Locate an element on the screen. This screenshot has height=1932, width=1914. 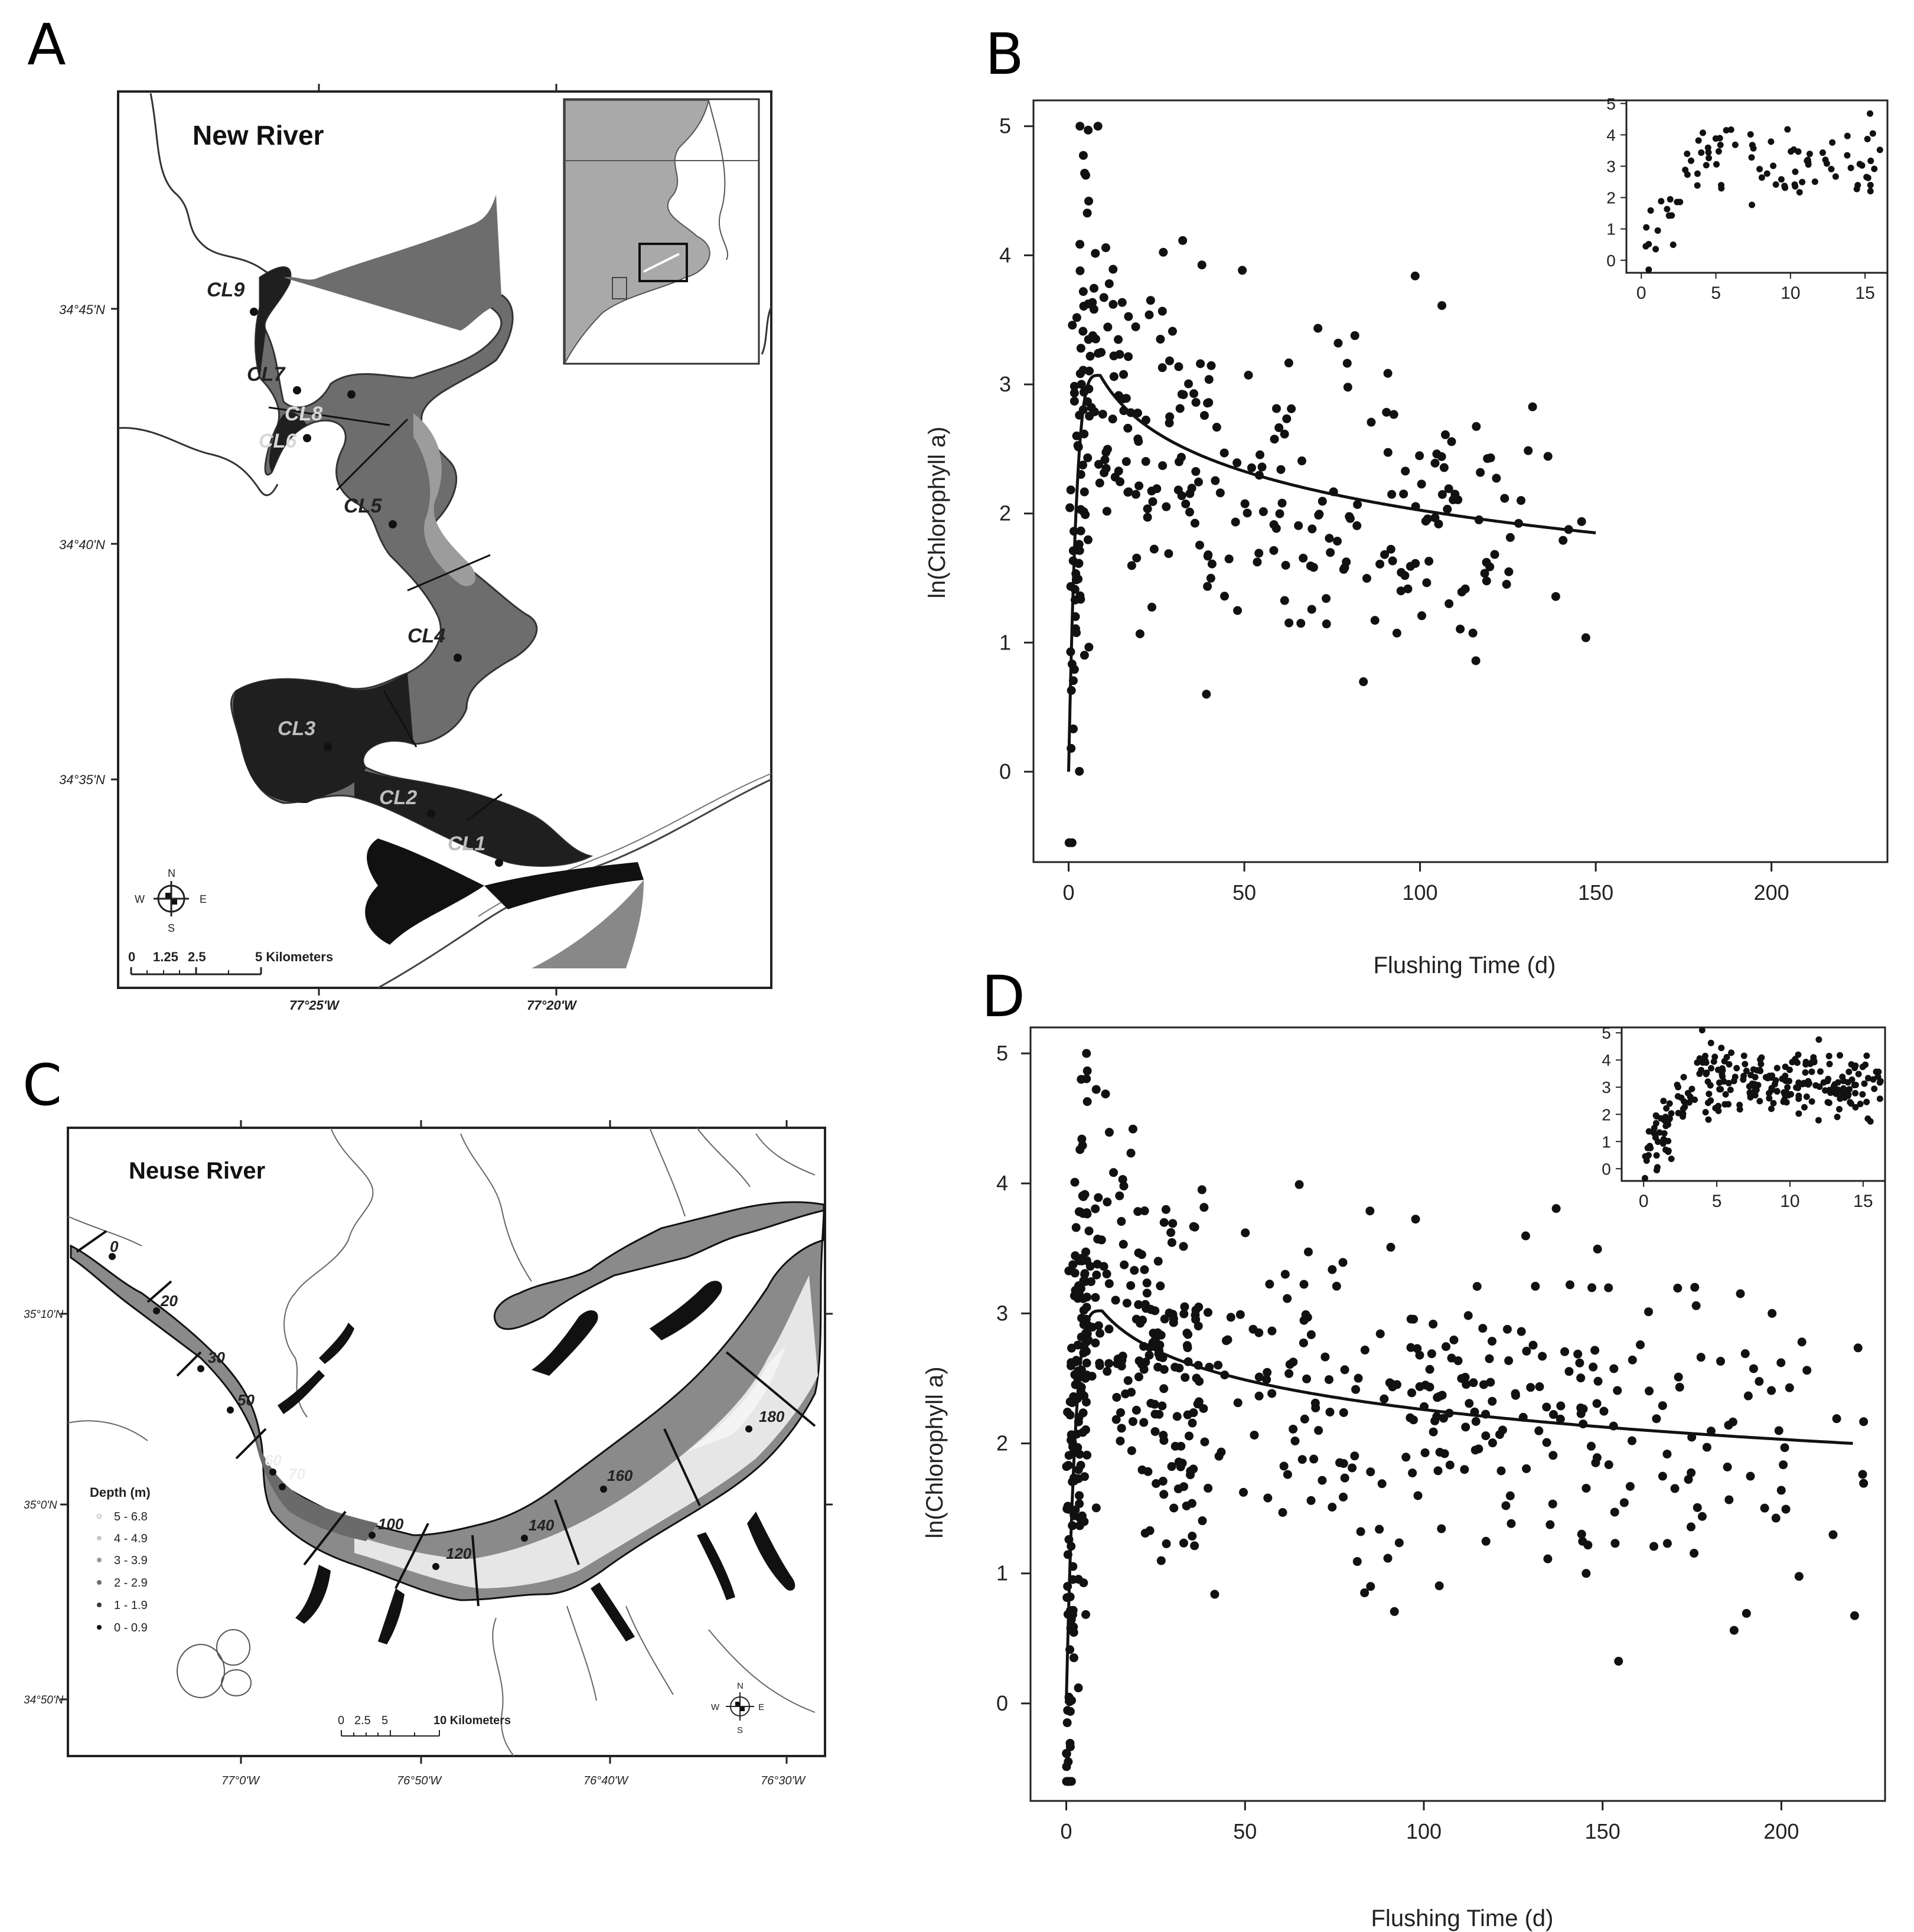
chart-b-inset-y-tick-label: 1 is located at coordinates (1611, 229).